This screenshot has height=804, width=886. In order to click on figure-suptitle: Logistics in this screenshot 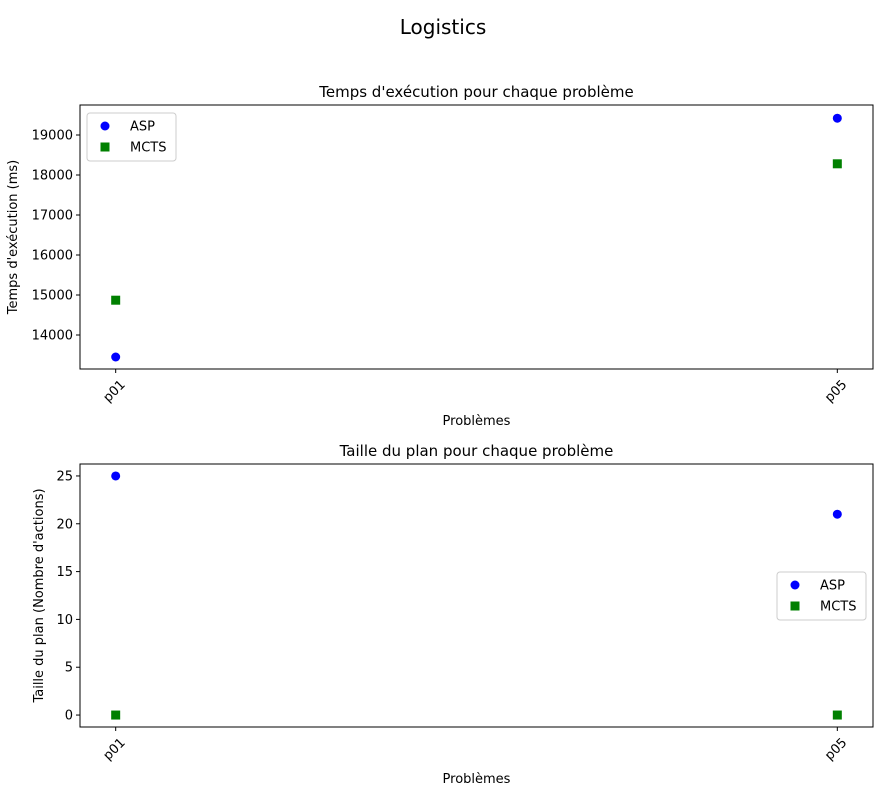, I will do `click(443, 27)`.